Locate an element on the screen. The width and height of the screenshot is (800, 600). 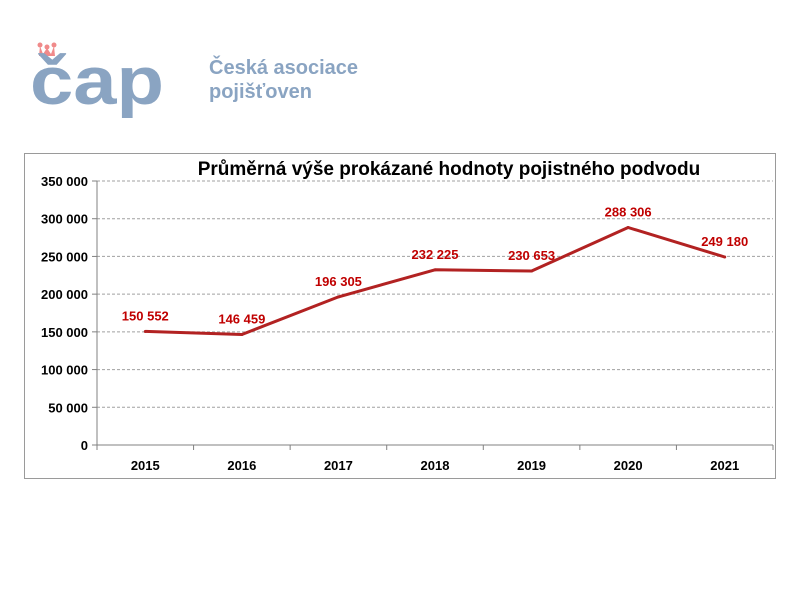
x-tick-label: 2021 is located at coordinates (724, 465).